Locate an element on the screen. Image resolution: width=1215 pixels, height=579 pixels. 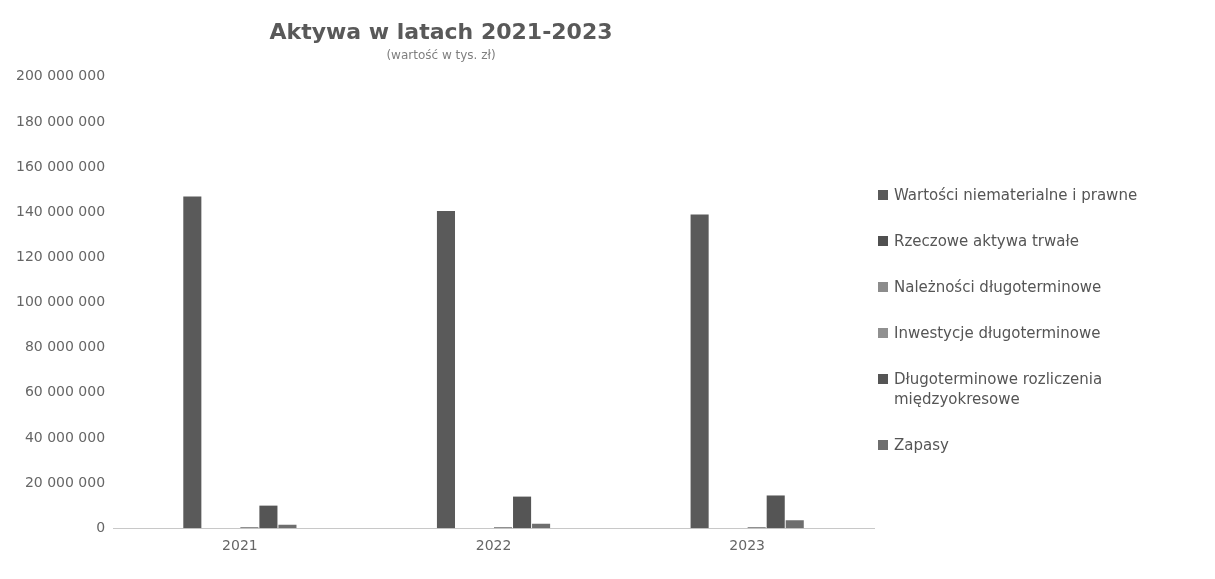
y-tick-label: 60 000 000 is located at coordinates (65, 391).